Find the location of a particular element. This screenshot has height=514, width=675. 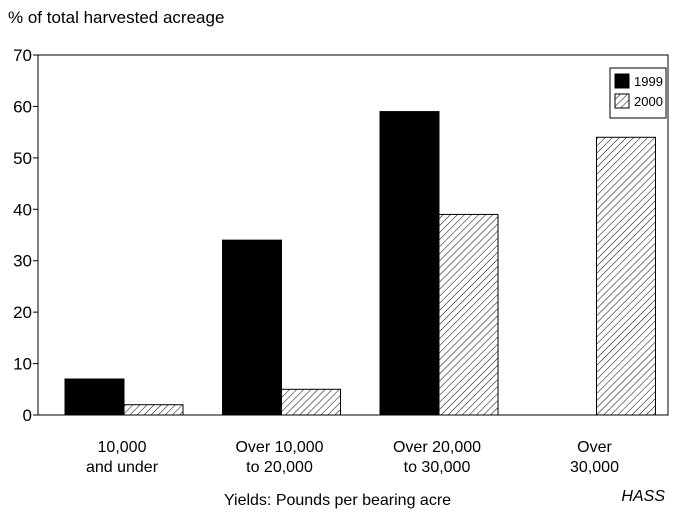

legend-label-2000: 2000 is located at coordinates (648, 101).